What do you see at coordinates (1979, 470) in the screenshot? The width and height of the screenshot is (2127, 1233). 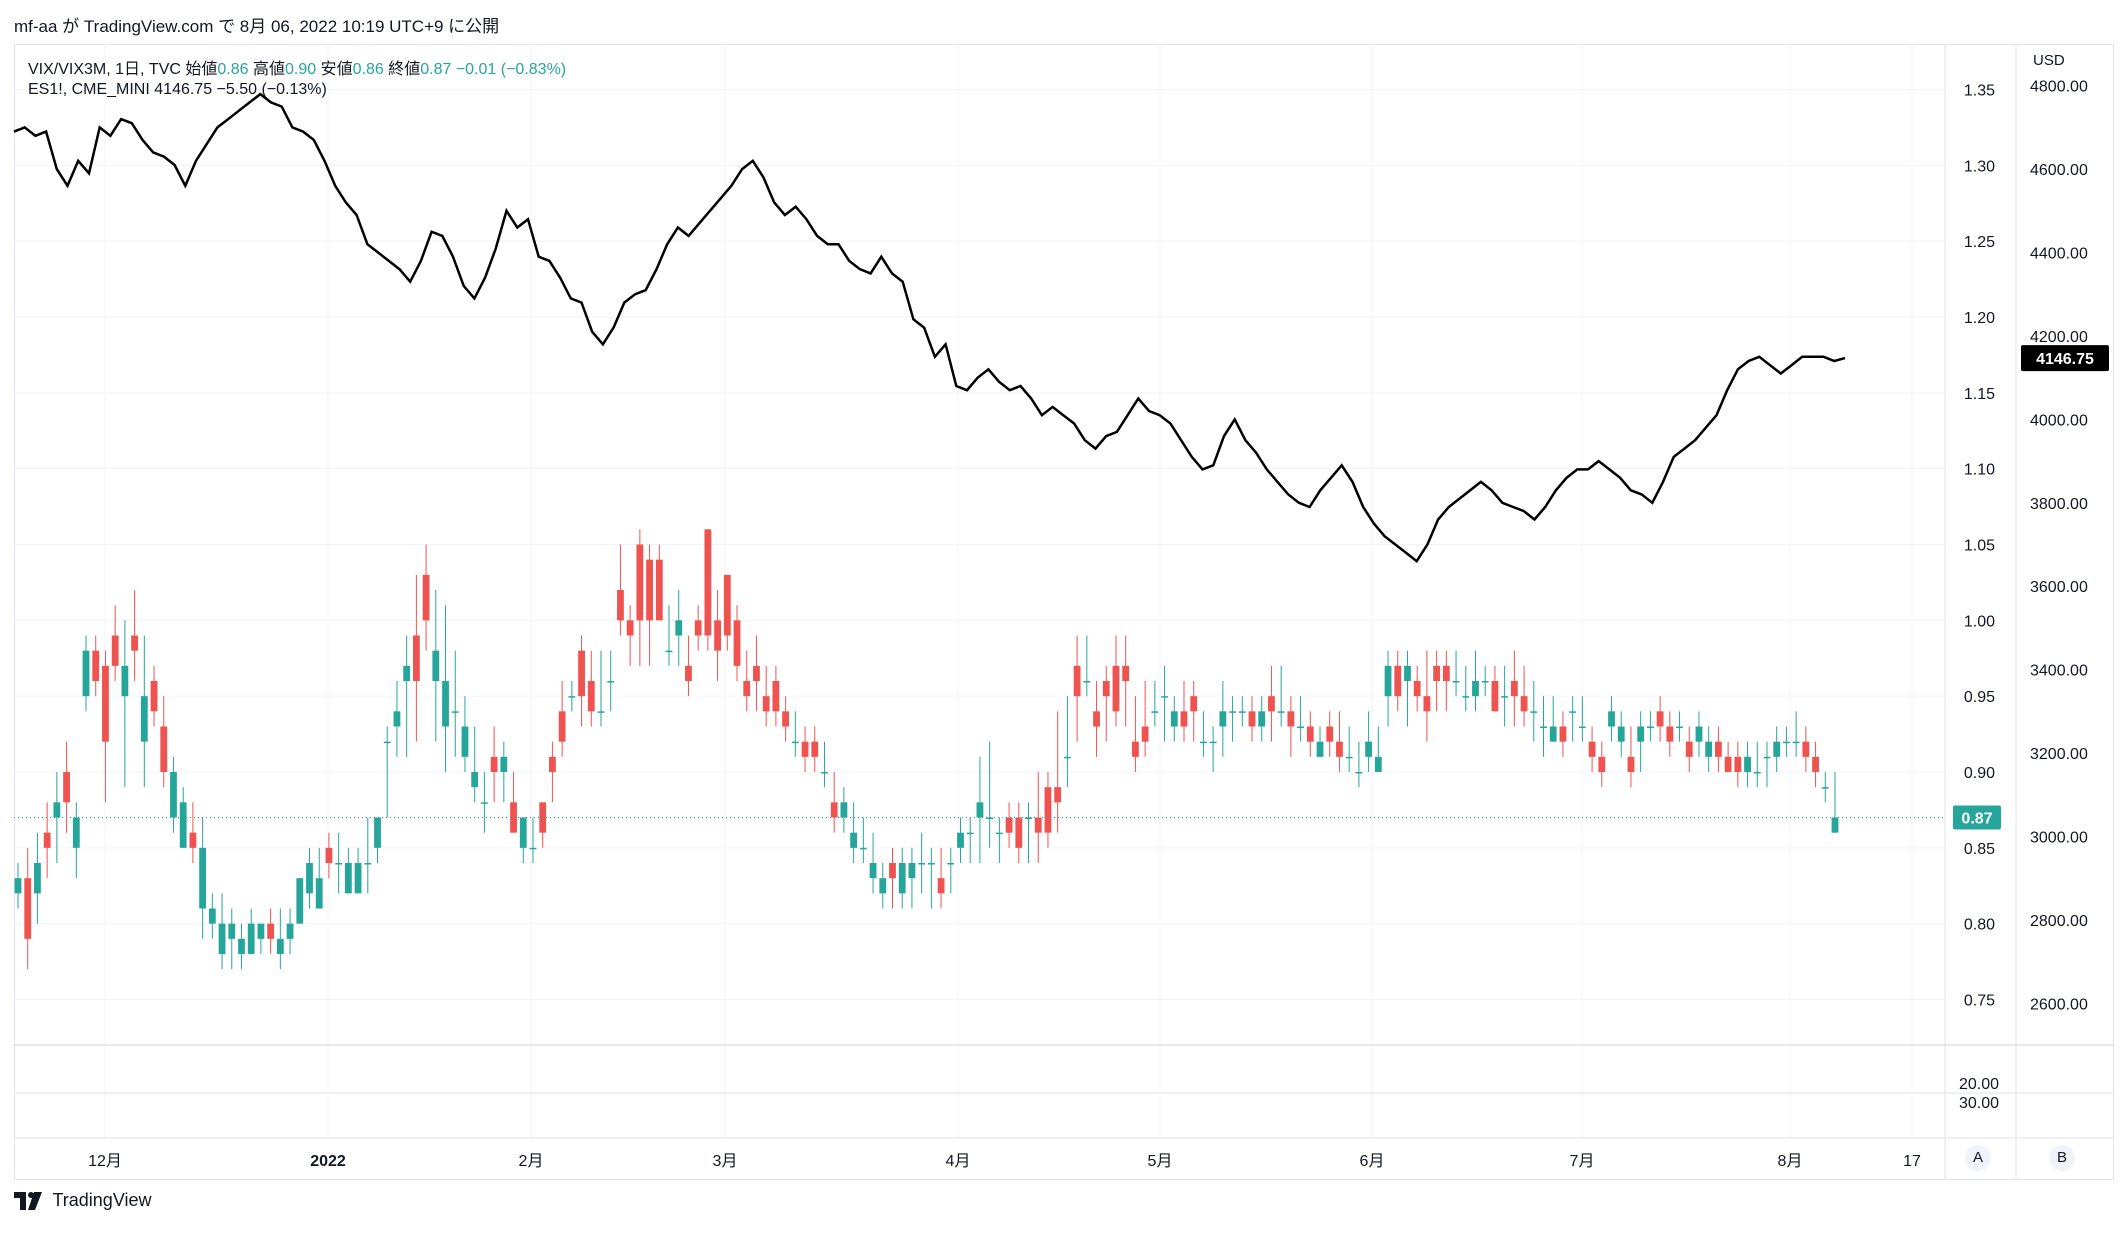 I see `left-axis-tick: 1.10` at bounding box center [1979, 470].